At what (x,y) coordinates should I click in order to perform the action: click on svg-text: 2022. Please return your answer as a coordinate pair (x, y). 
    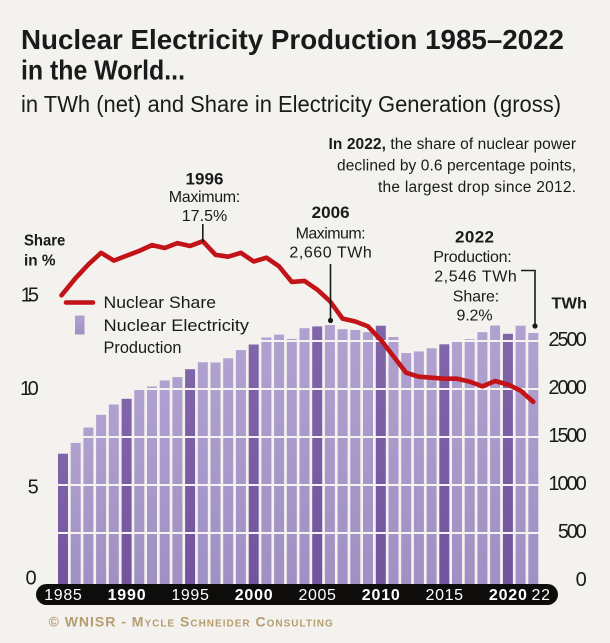
    Looking at the image, I should click on (474, 237).